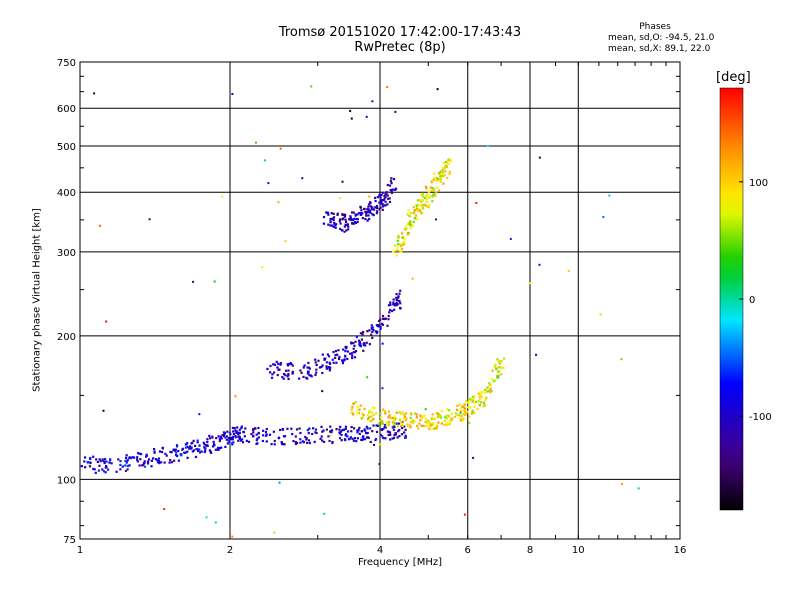  What do you see at coordinates (578, 550) in the screenshot?
I see `x-tick-label: 10` at bounding box center [578, 550].